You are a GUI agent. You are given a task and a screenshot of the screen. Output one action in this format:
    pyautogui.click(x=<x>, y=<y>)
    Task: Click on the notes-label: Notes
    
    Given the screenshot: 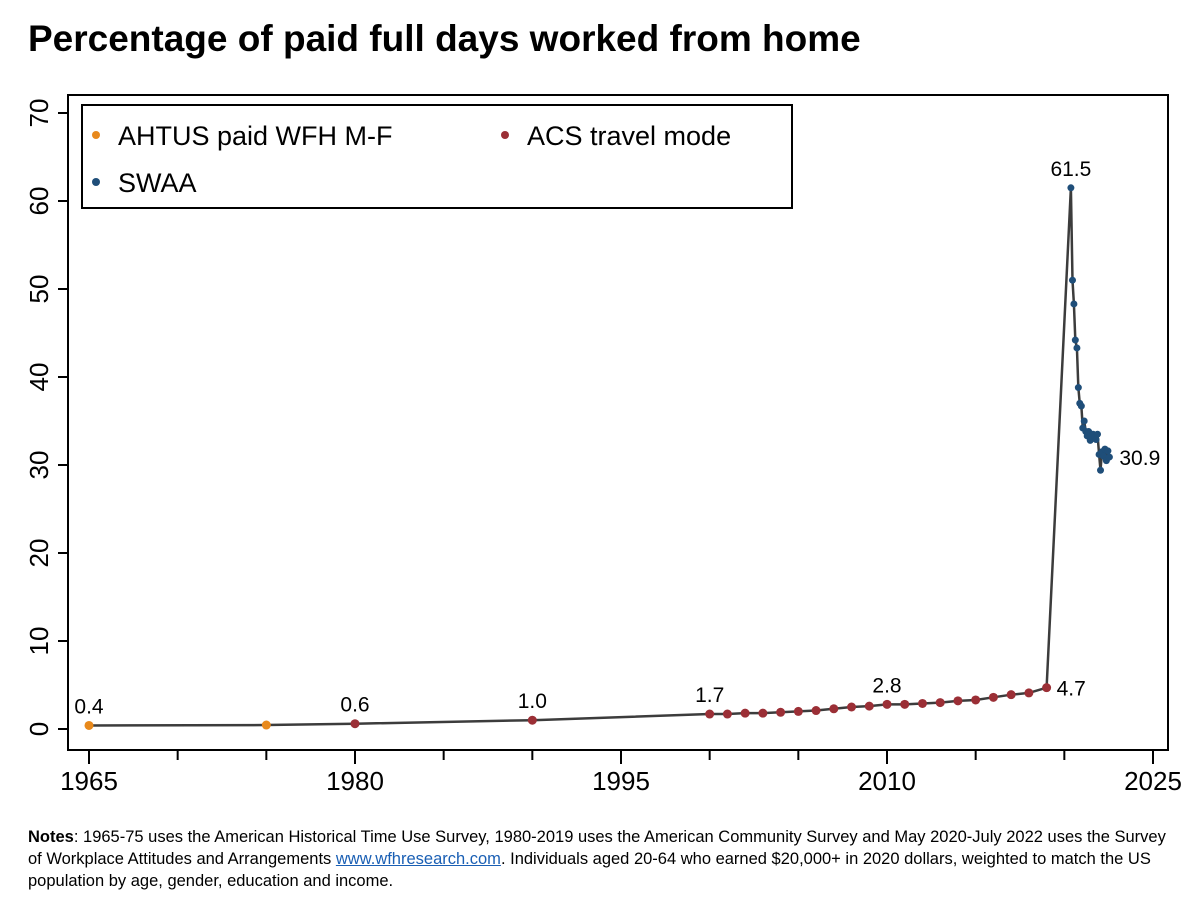 What is the action you would take?
    pyautogui.click(x=51, y=837)
    